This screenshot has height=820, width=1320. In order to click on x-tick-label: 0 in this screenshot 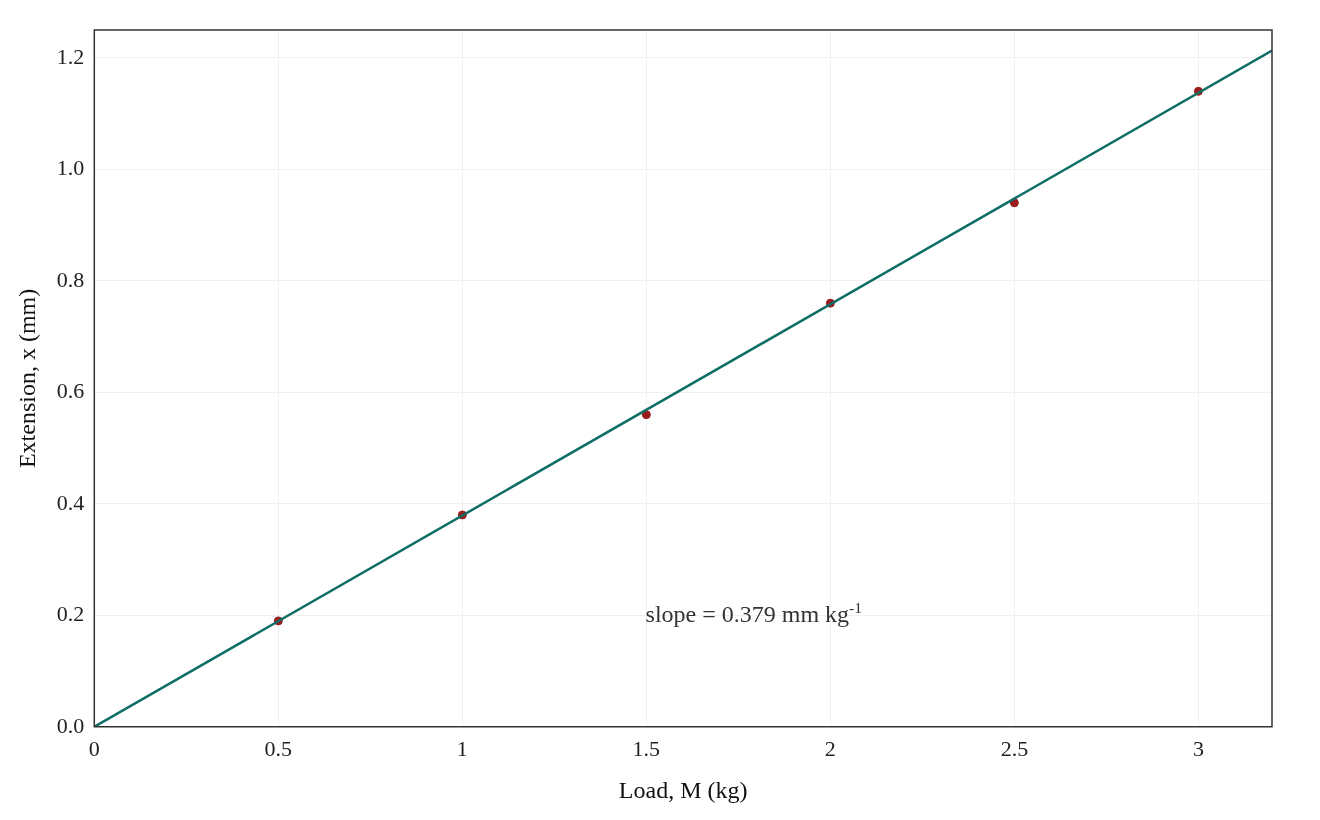, I will do `click(94, 748)`.